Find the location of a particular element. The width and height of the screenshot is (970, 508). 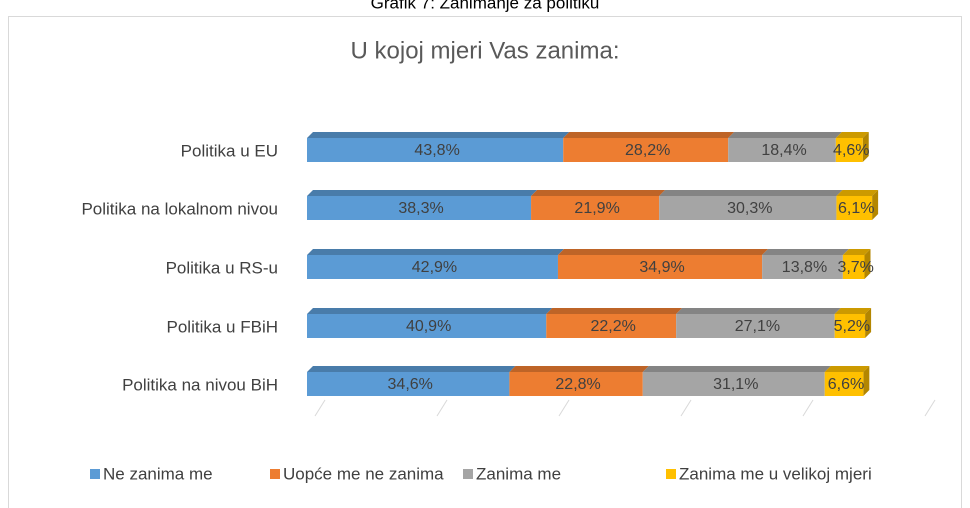

page-title: Grafik 7: Zanimanje za politiku is located at coordinates (485, 6).